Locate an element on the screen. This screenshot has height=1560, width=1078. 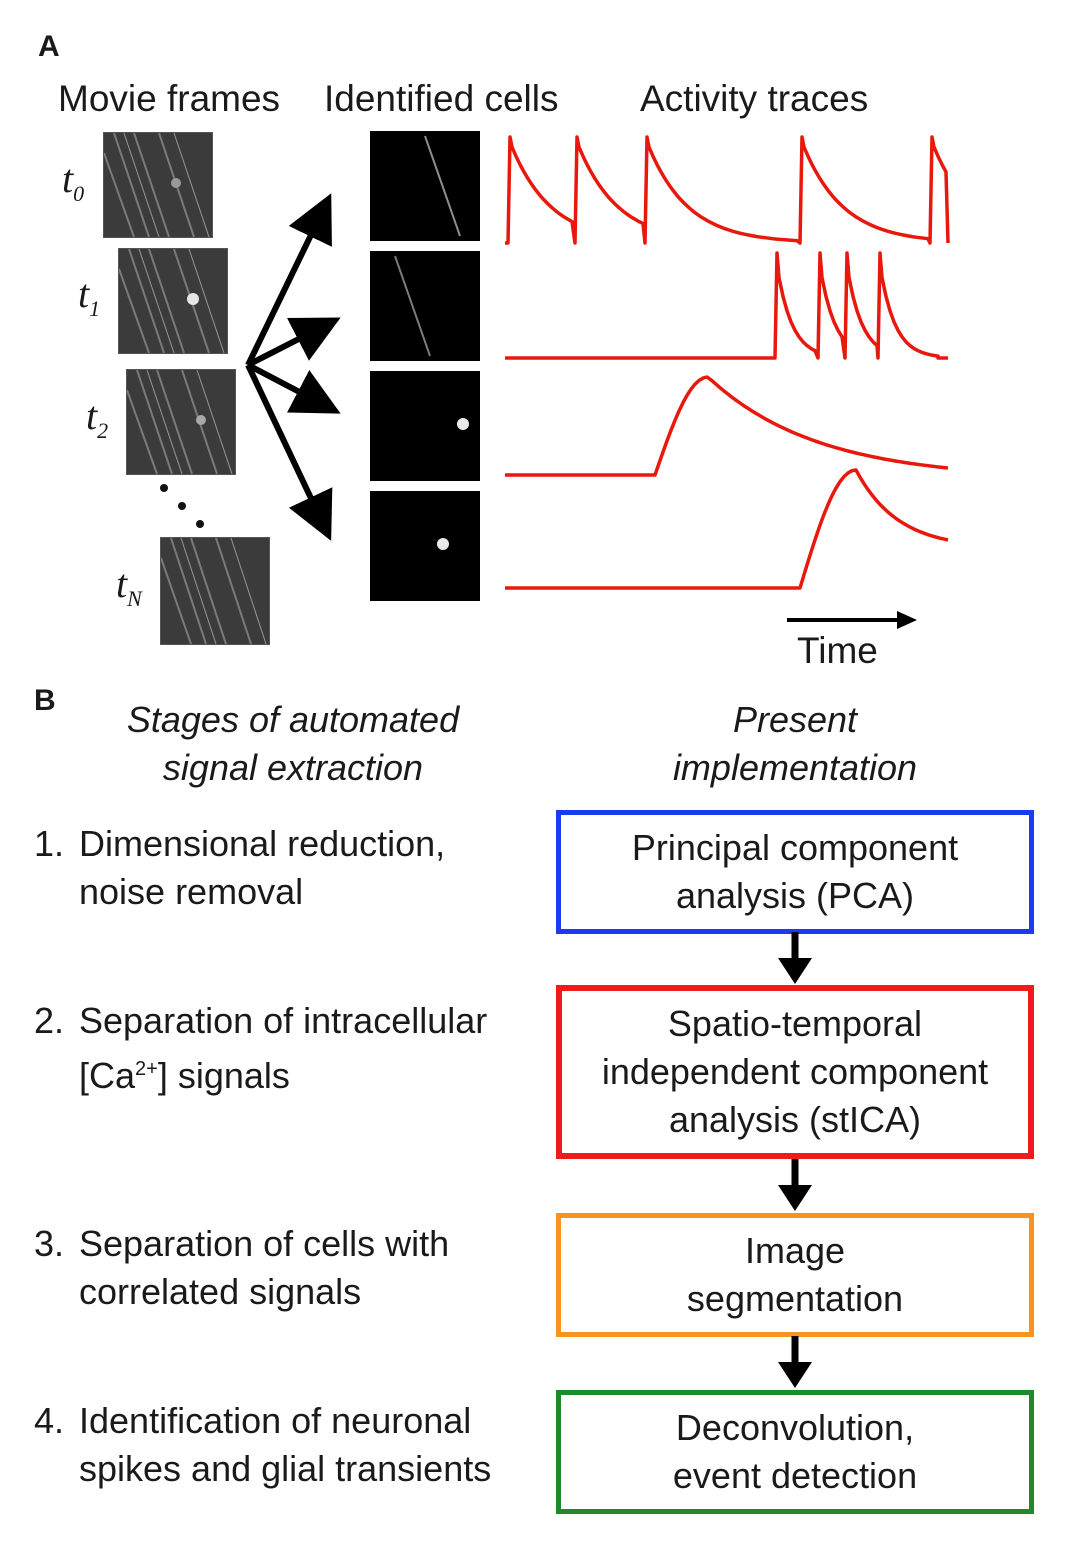
movie-frames-header: Movie frames is located at coordinates (169, 98).